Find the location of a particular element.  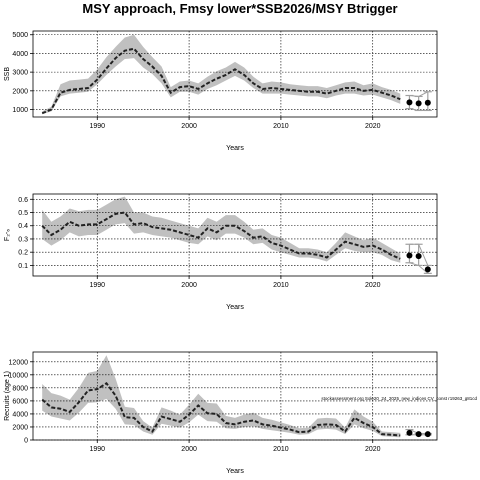

f-projection-point-2024 is located at coordinates (409, 255).